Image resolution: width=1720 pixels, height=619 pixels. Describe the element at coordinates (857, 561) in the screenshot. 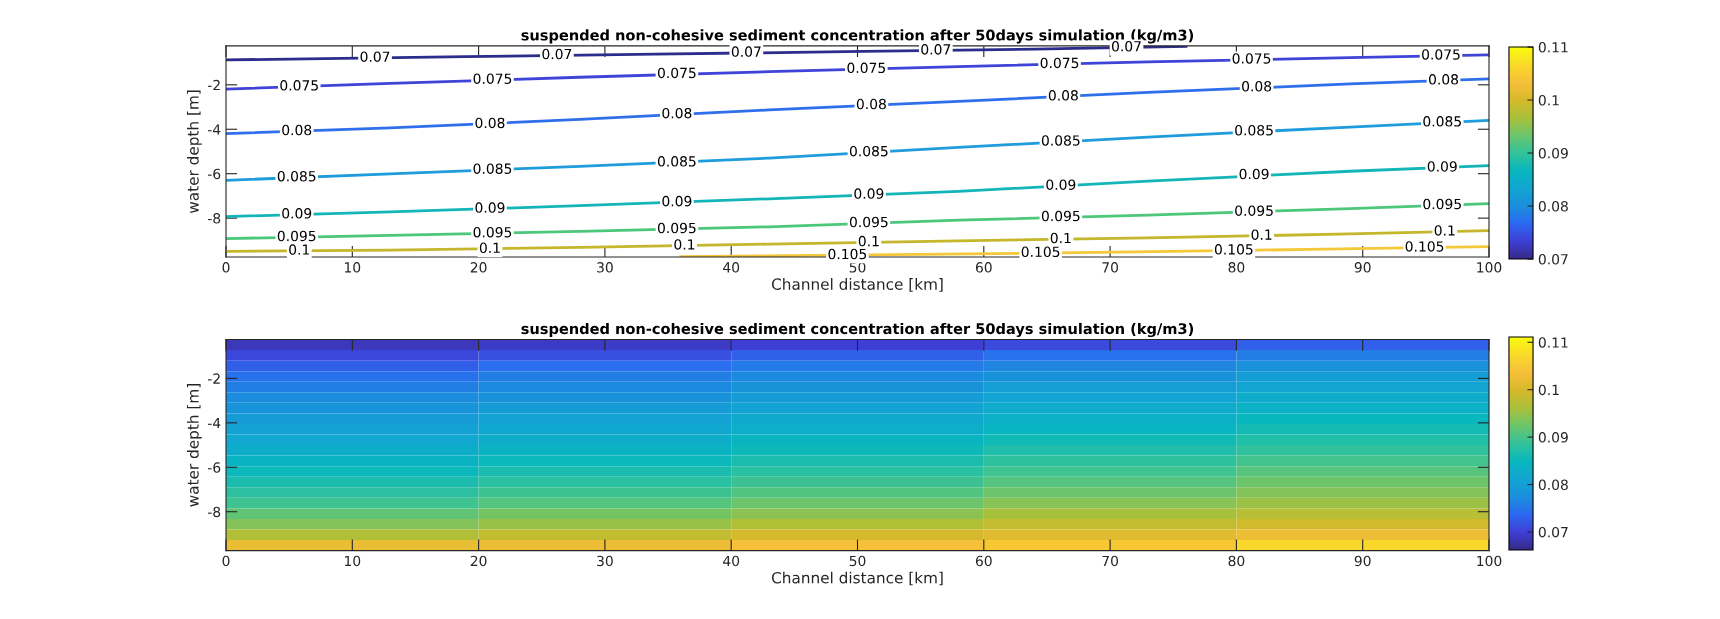

I see `x-tick-label: 50` at that location.